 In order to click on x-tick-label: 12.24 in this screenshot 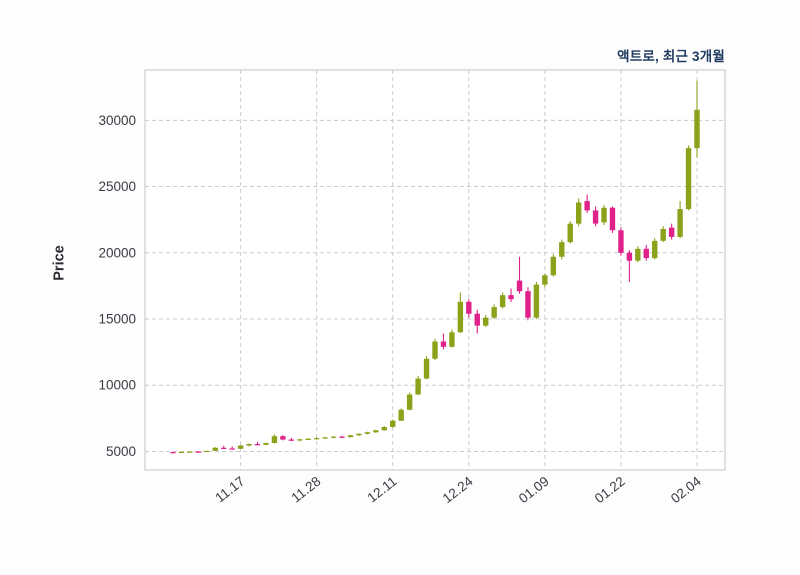, I will do `click(458, 489)`.